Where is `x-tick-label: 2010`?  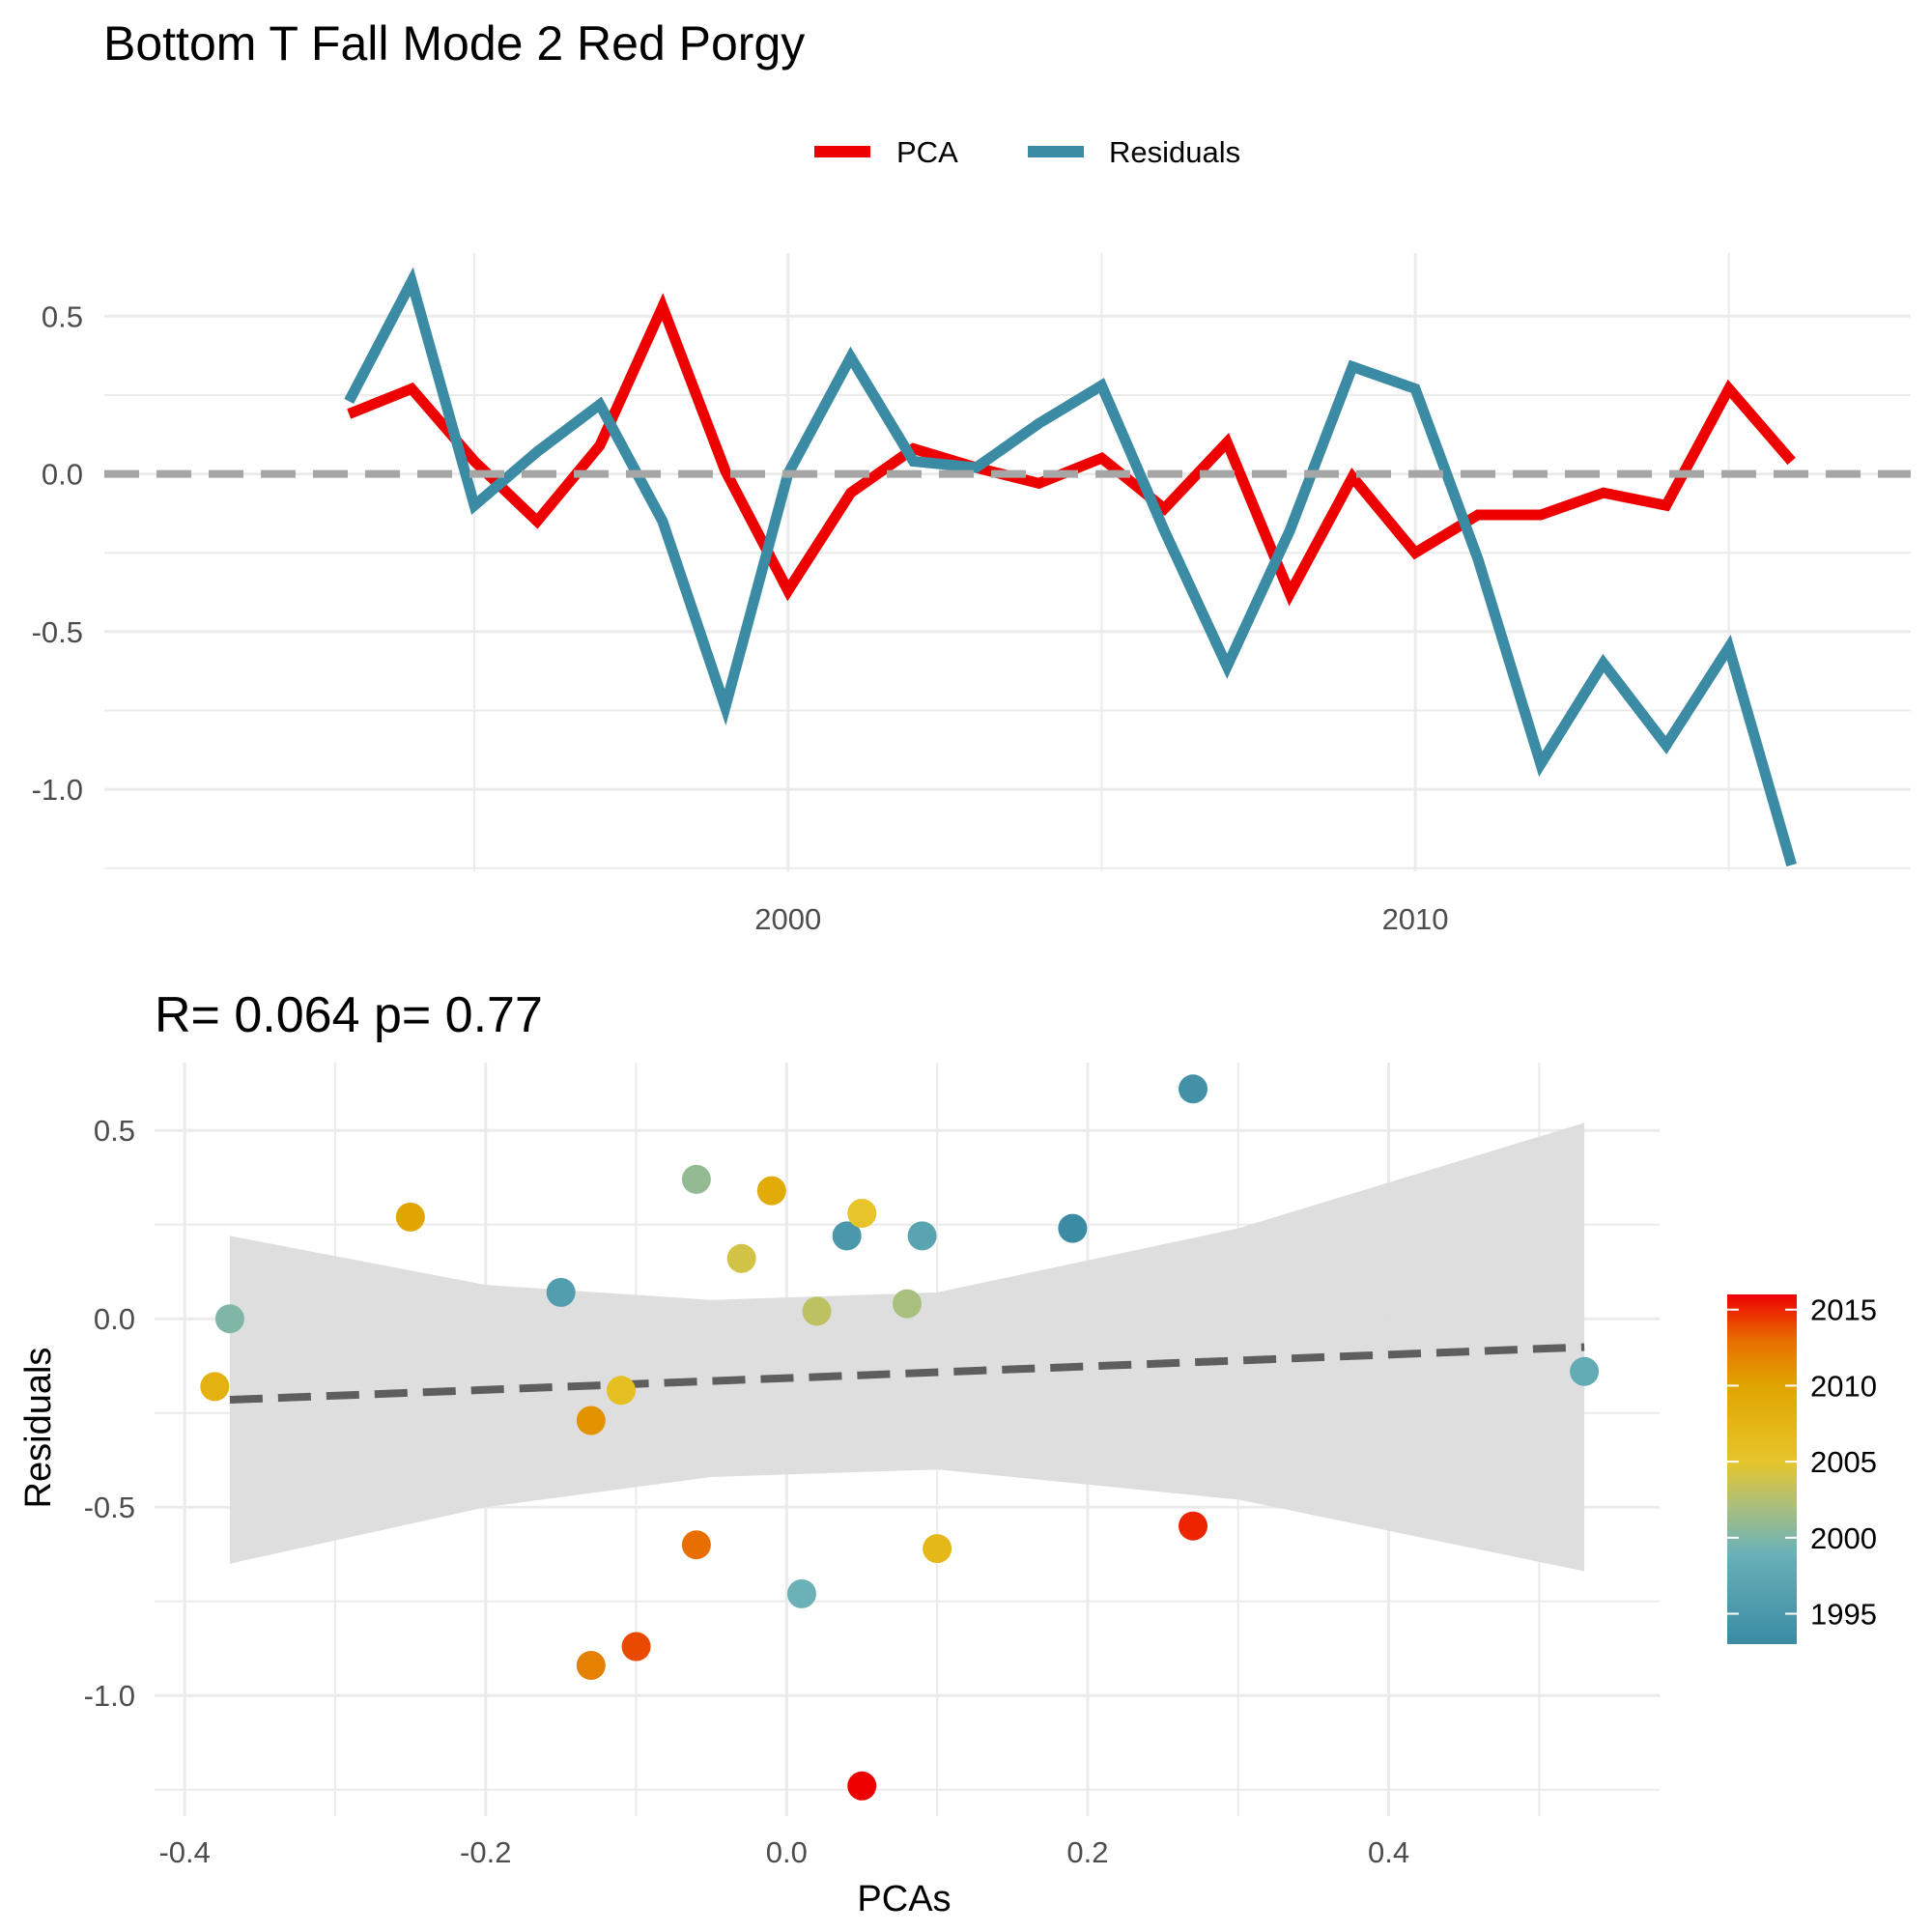
x-tick-label: 2010 is located at coordinates (1415, 919).